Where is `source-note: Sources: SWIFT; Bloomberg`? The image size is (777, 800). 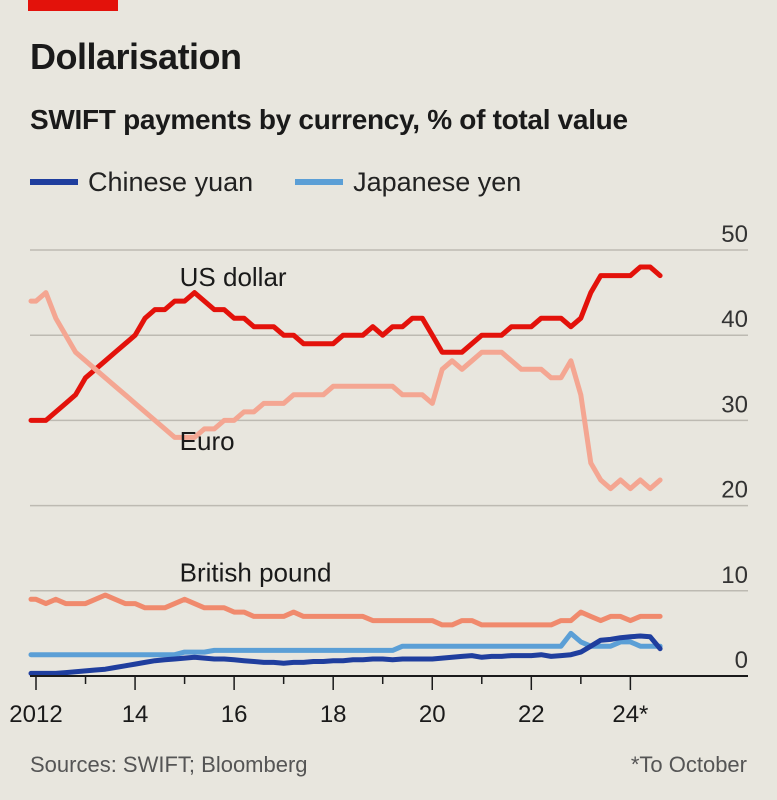
source-note: Sources: SWIFT; Bloomberg is located at coordinates (169, 764).